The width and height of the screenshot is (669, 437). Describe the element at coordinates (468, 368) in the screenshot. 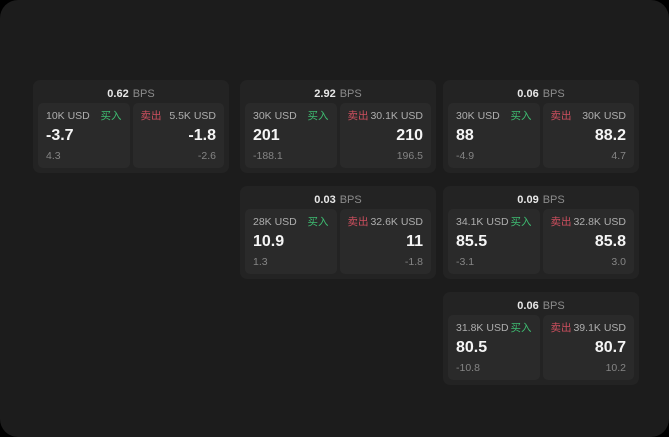

I see `buy-sub-value: -10.8` at that location.